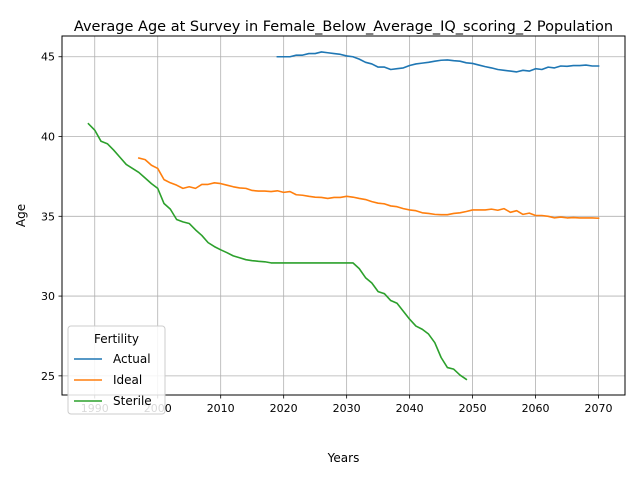 This screenshot has width=640, height=480. I want to click on x-tick-label: 2040, so click(410, 408).